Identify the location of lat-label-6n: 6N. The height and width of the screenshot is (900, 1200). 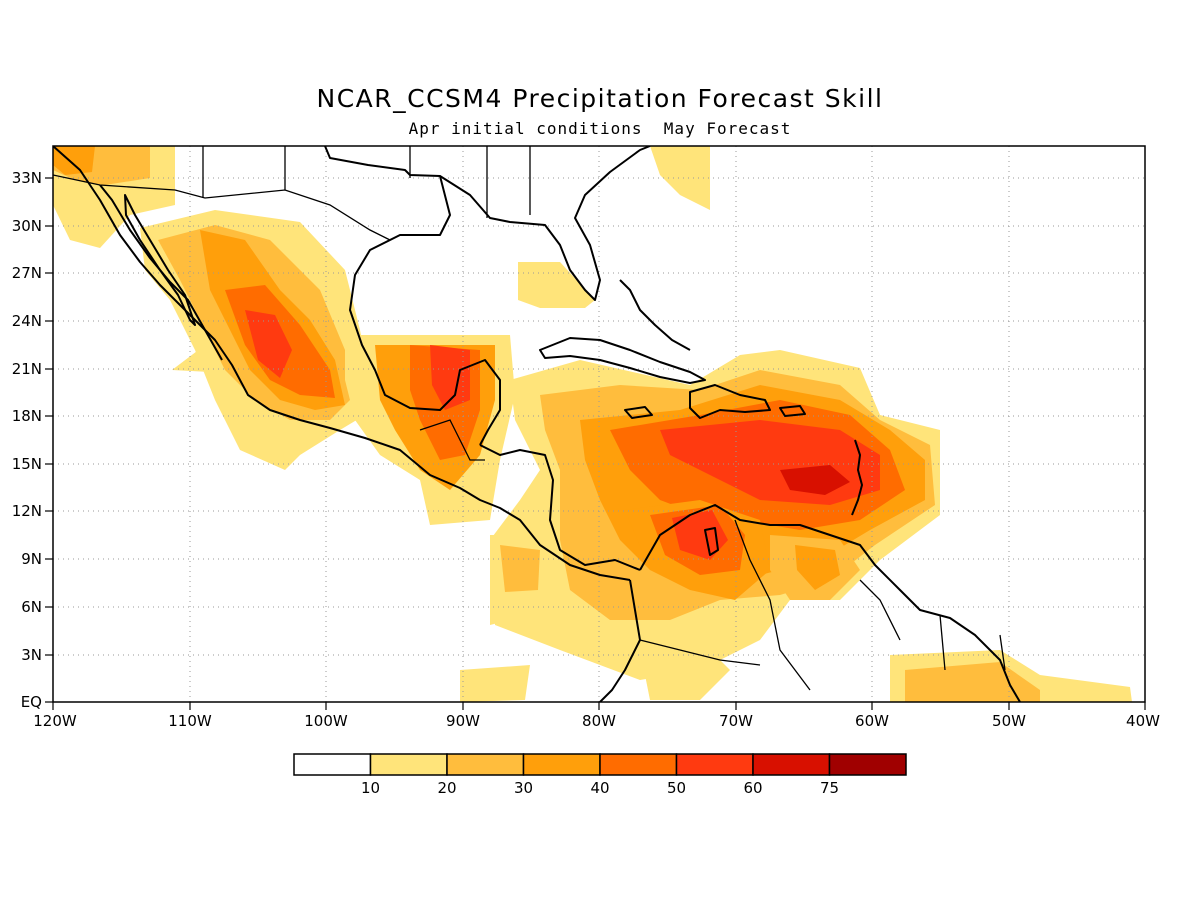
(31, 607).